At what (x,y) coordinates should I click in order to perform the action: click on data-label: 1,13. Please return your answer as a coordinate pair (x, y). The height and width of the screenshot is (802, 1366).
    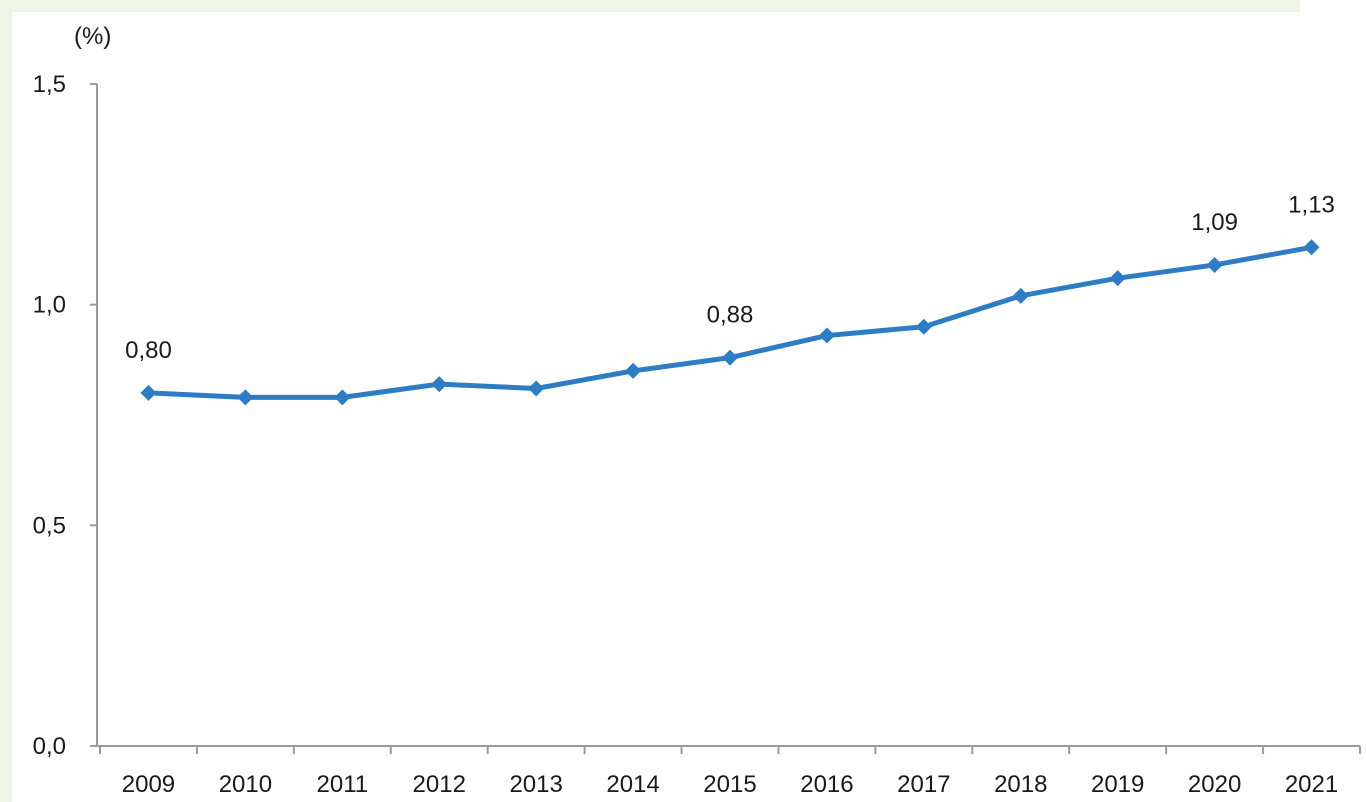
    Looking at the image, I should click on (1311, 204).